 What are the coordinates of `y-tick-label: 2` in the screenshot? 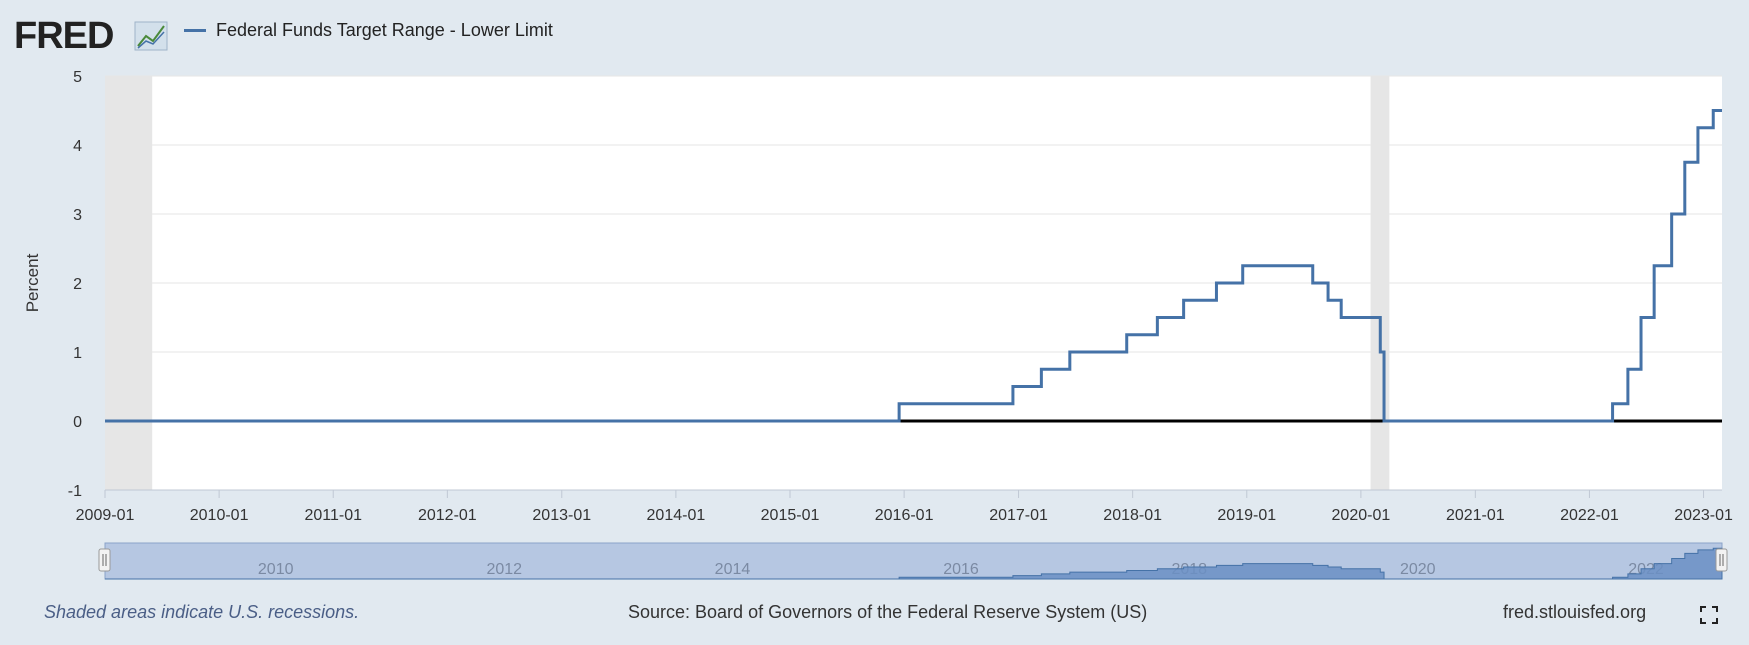 It's located at (77, 284).